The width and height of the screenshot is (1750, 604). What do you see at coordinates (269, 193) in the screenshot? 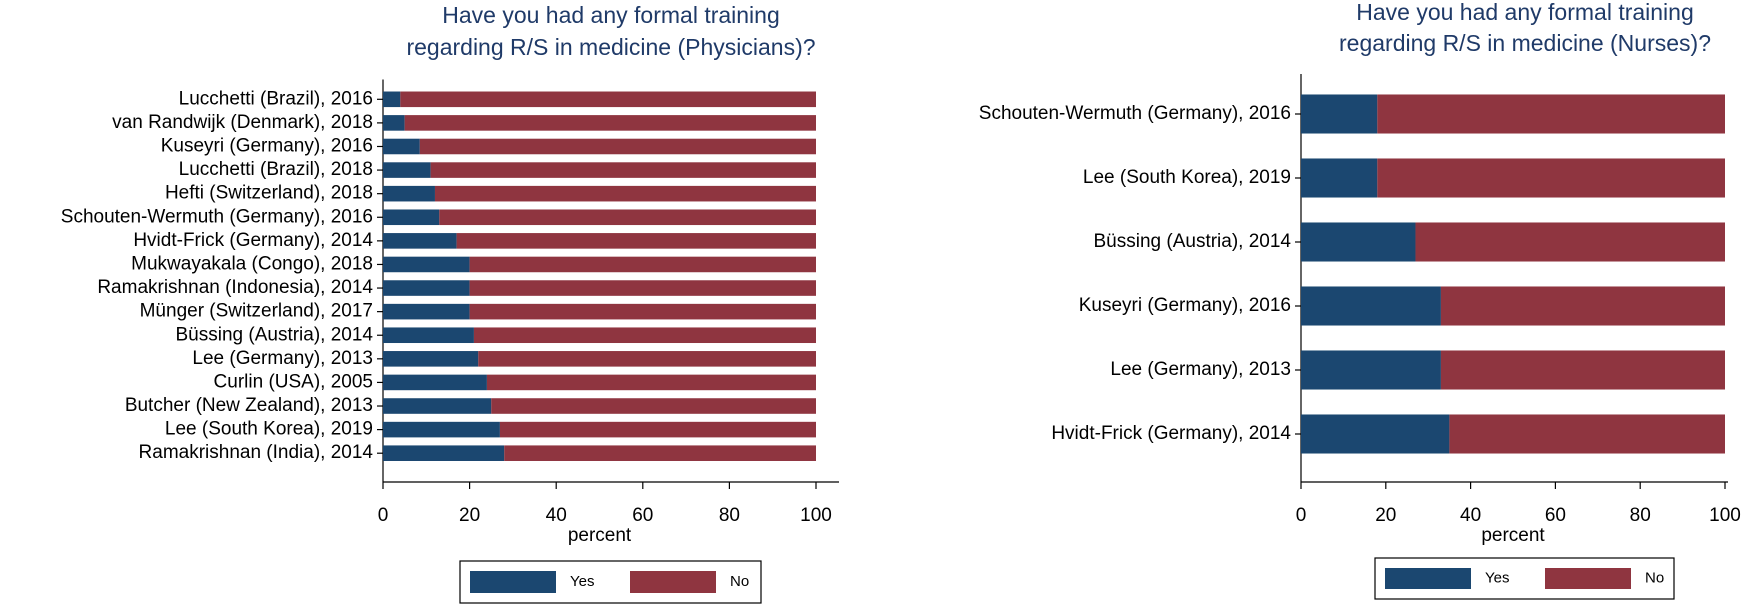
I see `y-tick-label: Hefti (Switzerland), 2018` at bounding box center [269, 193].